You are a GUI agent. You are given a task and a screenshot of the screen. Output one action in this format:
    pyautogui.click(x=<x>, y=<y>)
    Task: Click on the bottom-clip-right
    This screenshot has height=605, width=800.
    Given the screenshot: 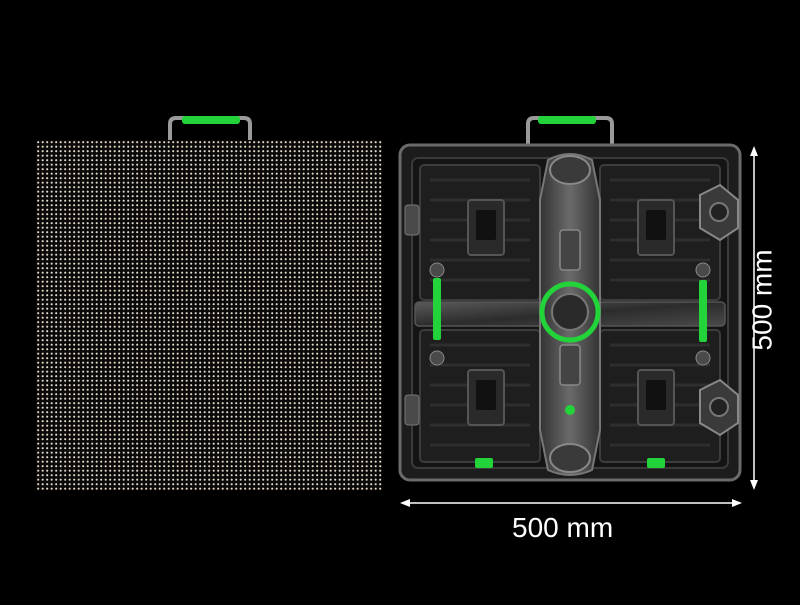 What is the action you would take?
    pyautogui.click(x=656, y=463)
    